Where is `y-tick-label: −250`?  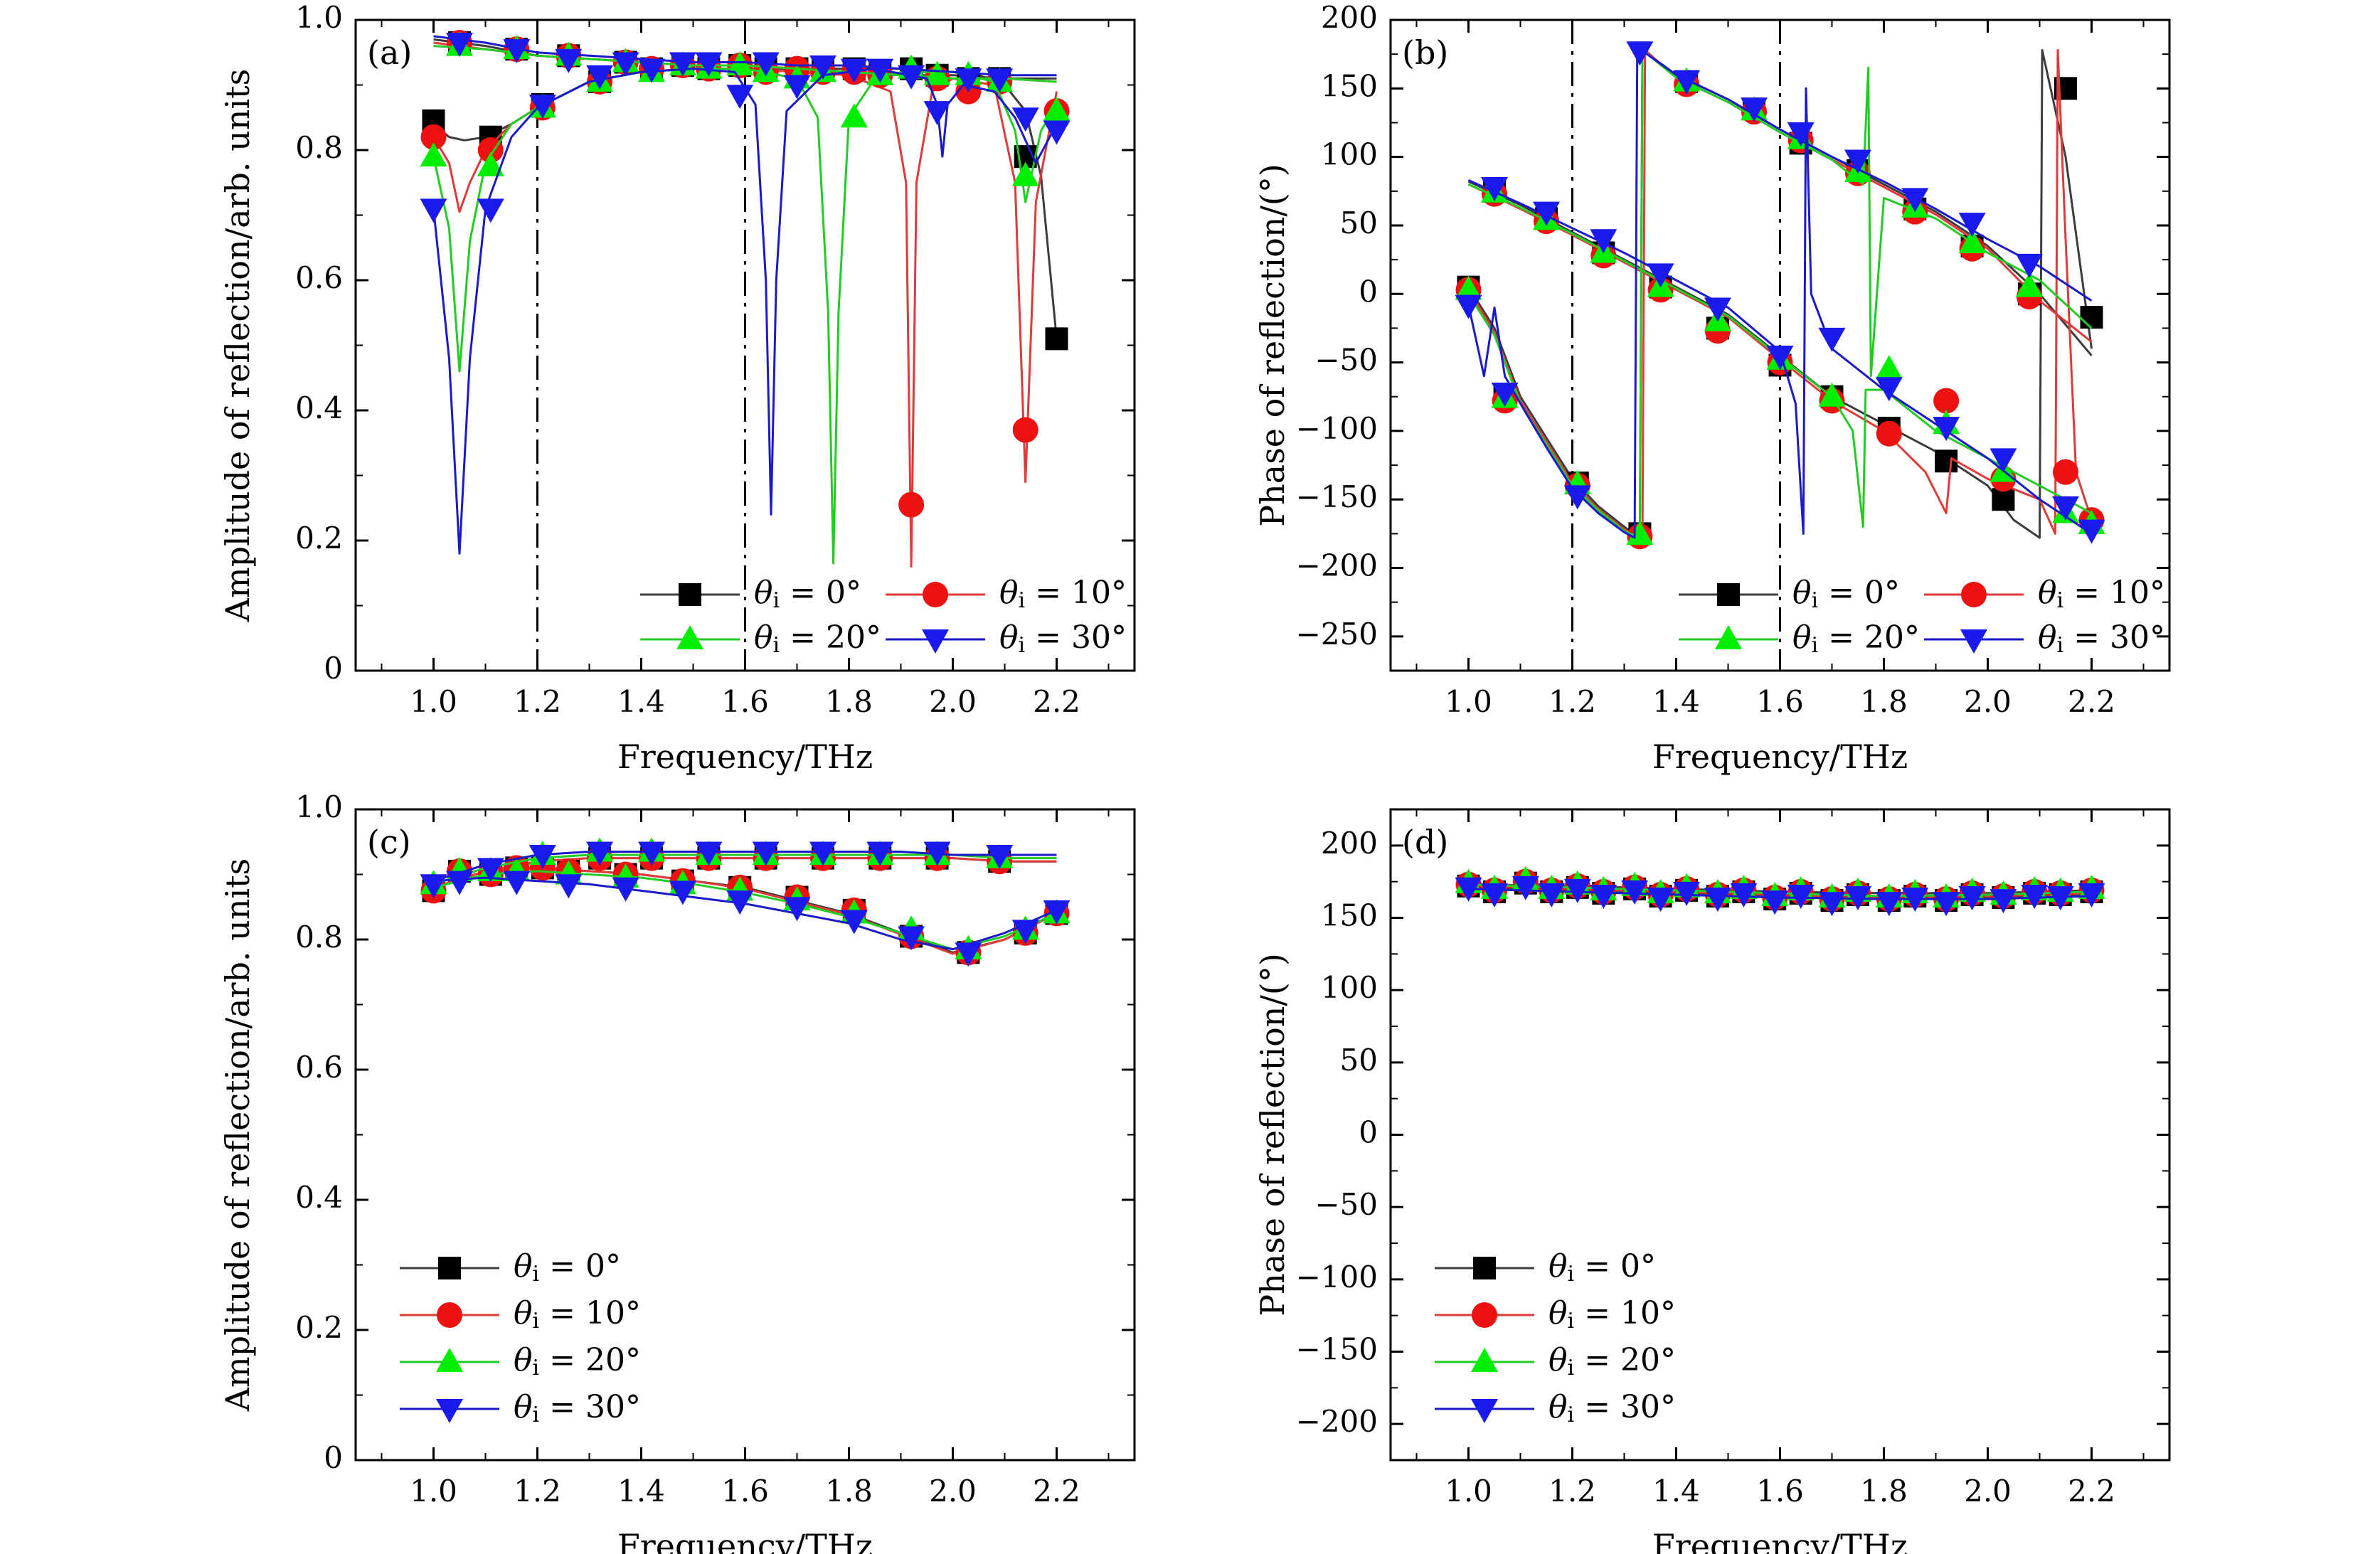 y-tick-label: −250 is located at coordinates (1337, 634).